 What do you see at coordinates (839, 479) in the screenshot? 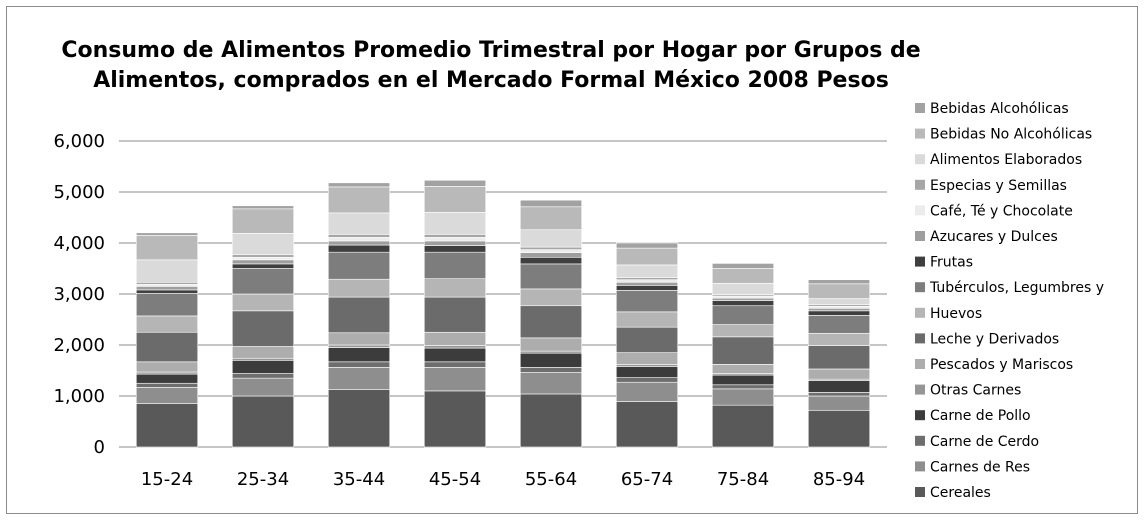
I see `x-tick-label: 85-94` at bounding box center [839, 479].